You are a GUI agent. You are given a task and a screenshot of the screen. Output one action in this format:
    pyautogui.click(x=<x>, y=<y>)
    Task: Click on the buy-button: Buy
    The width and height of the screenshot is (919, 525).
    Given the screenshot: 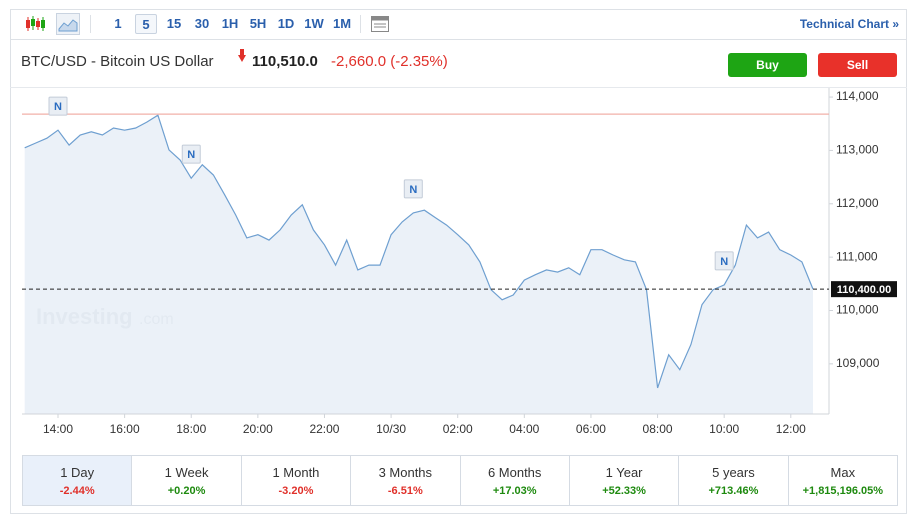 What is the action you would take?
    pyautogui.click(x=767, y=65)
    